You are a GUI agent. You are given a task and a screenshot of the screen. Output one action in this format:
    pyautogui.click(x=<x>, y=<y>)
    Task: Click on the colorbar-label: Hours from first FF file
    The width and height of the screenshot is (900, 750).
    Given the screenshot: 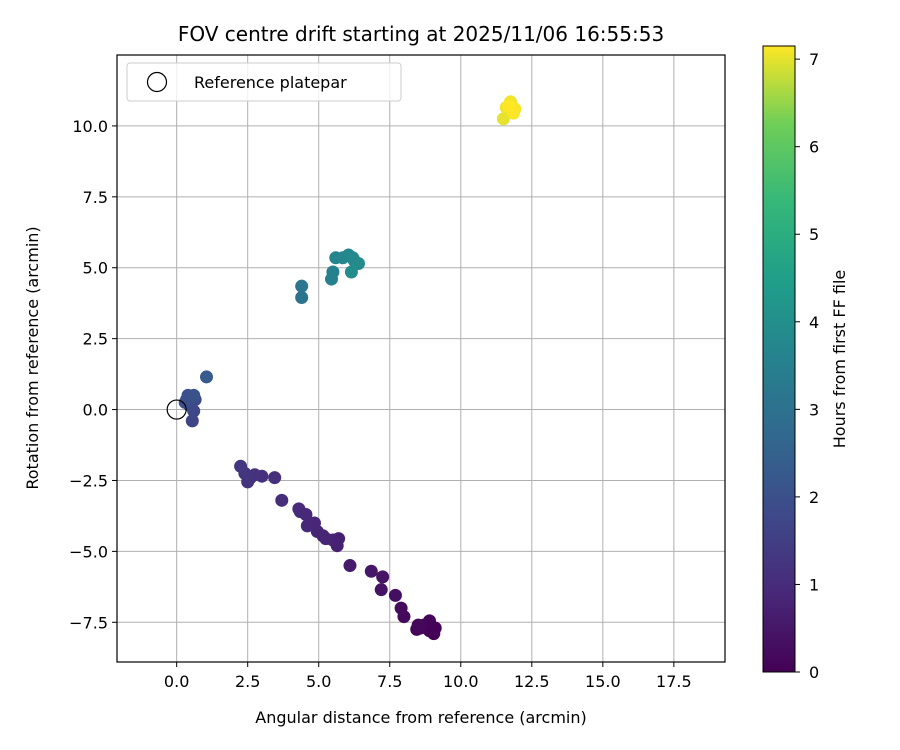 What is the action you would take?
    pyautogui.click(x=839, y=359)
    